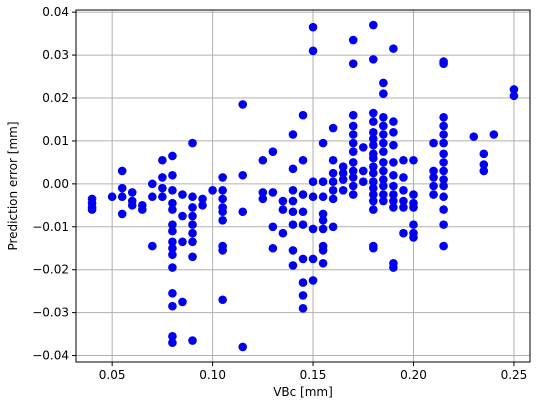 This screenshot has height=408, width=550. What do you see at coordinates (55, 55) in the screenshot?
I see `y-tick-label: 0.03` at bounding box center [55, 55].